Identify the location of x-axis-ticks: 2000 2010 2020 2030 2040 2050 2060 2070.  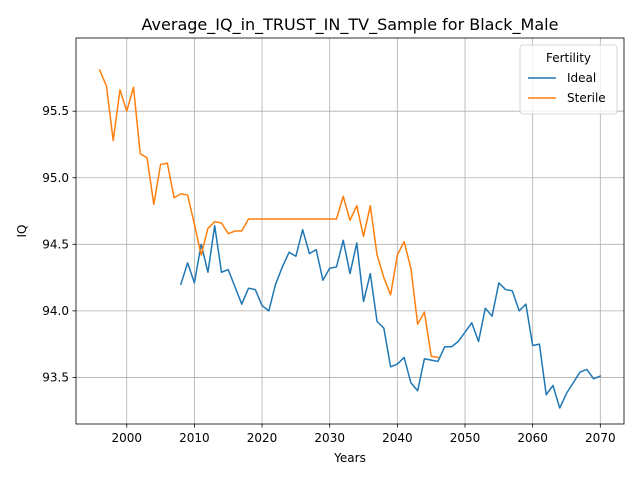
(363, 434).